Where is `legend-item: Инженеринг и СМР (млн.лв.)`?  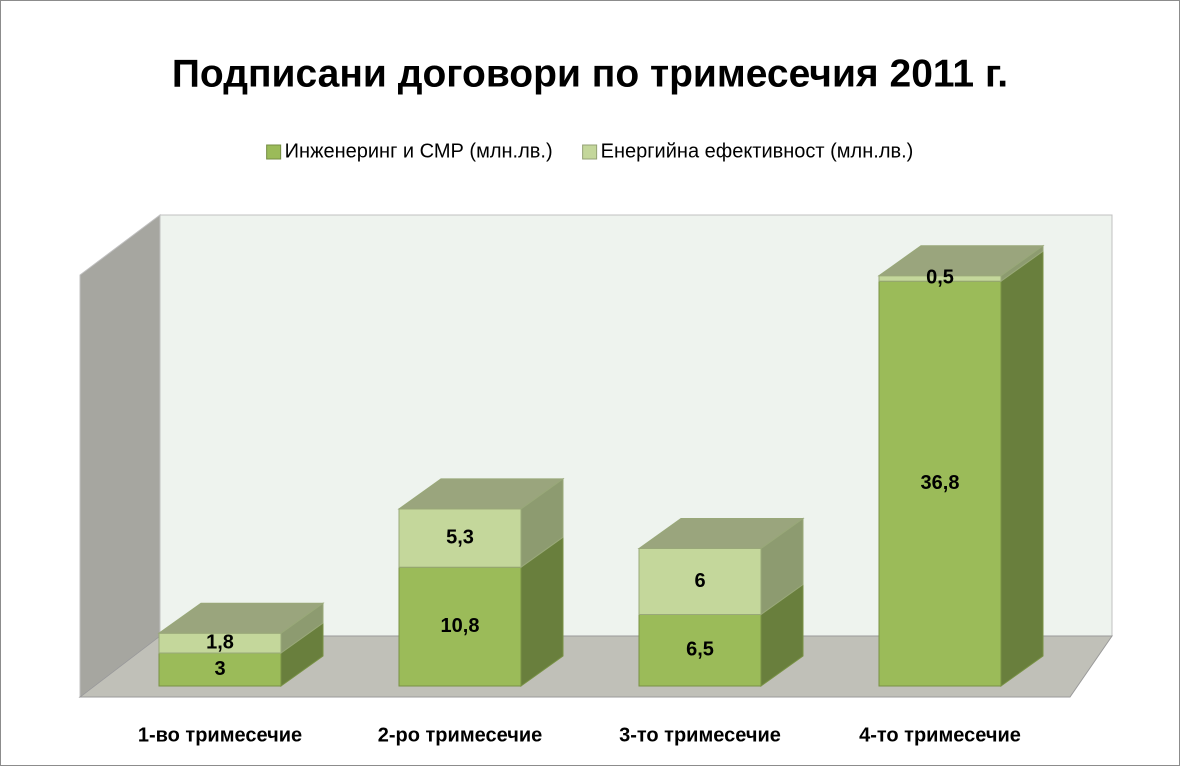
legend-item: Инженеринг и СМР (млн.лв.) is located at coordinates (409, 151).